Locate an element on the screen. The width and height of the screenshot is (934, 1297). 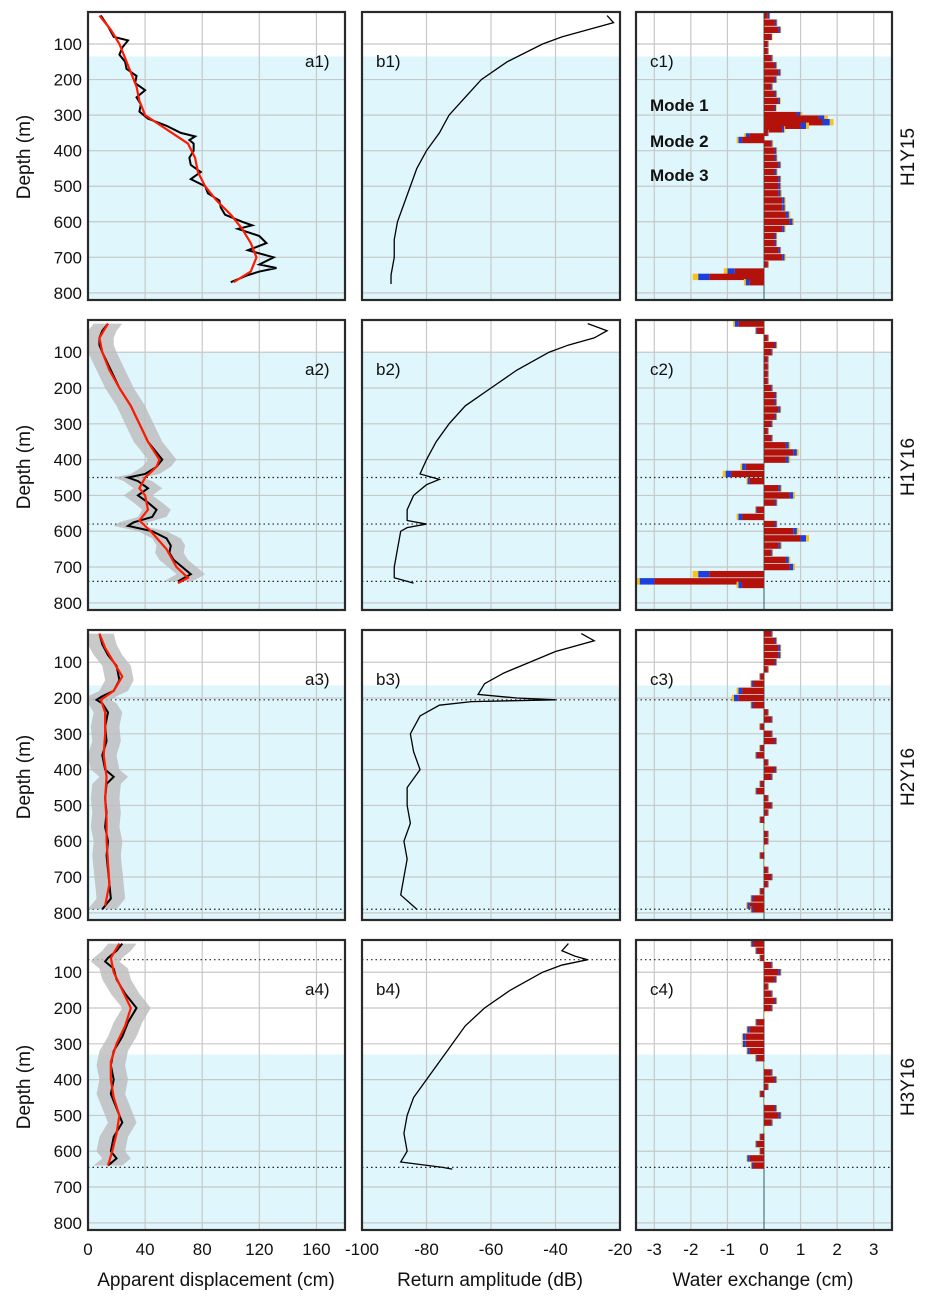
row-label-4: H3Y16 is located at coordinates (908, 1087).